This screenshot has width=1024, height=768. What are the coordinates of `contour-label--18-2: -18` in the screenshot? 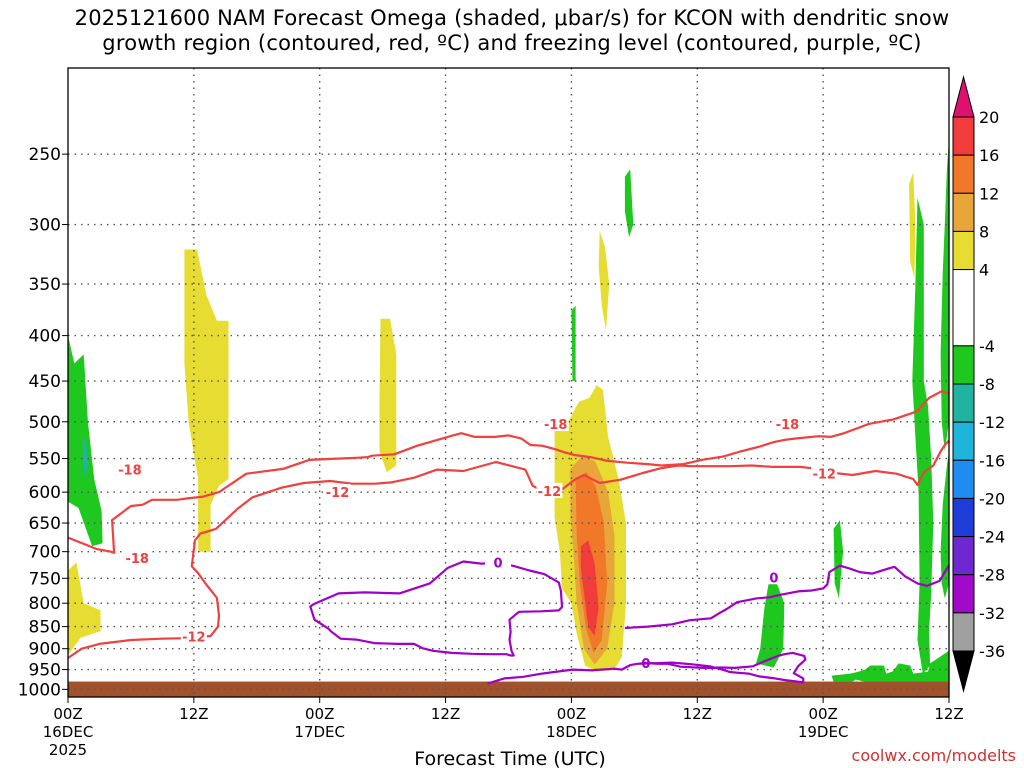 It's located at (788, 425).